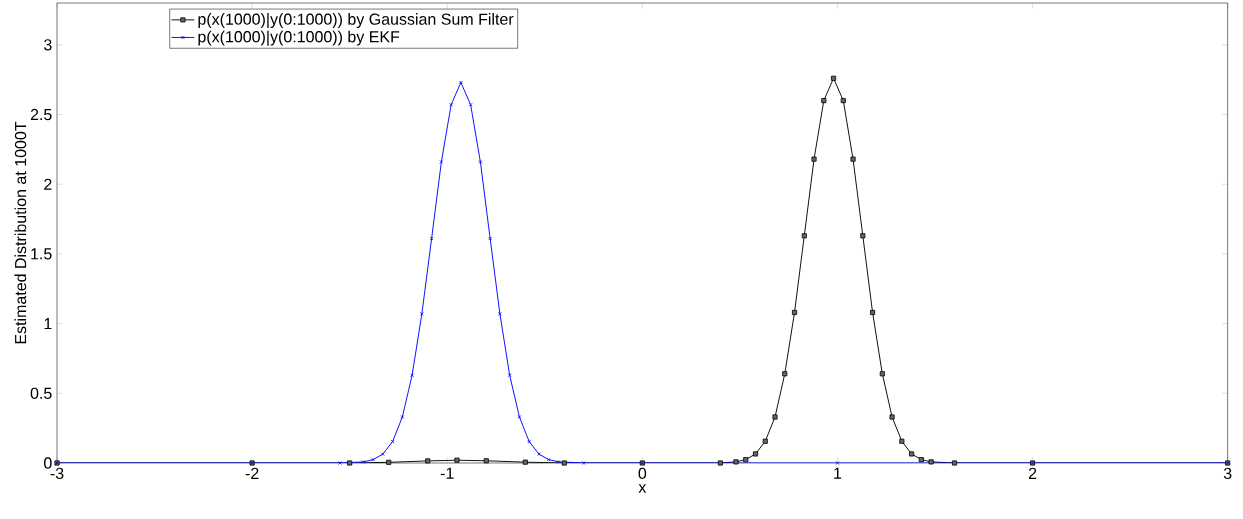  I want to click on x-tick-label: 2, so click(1032, 473).